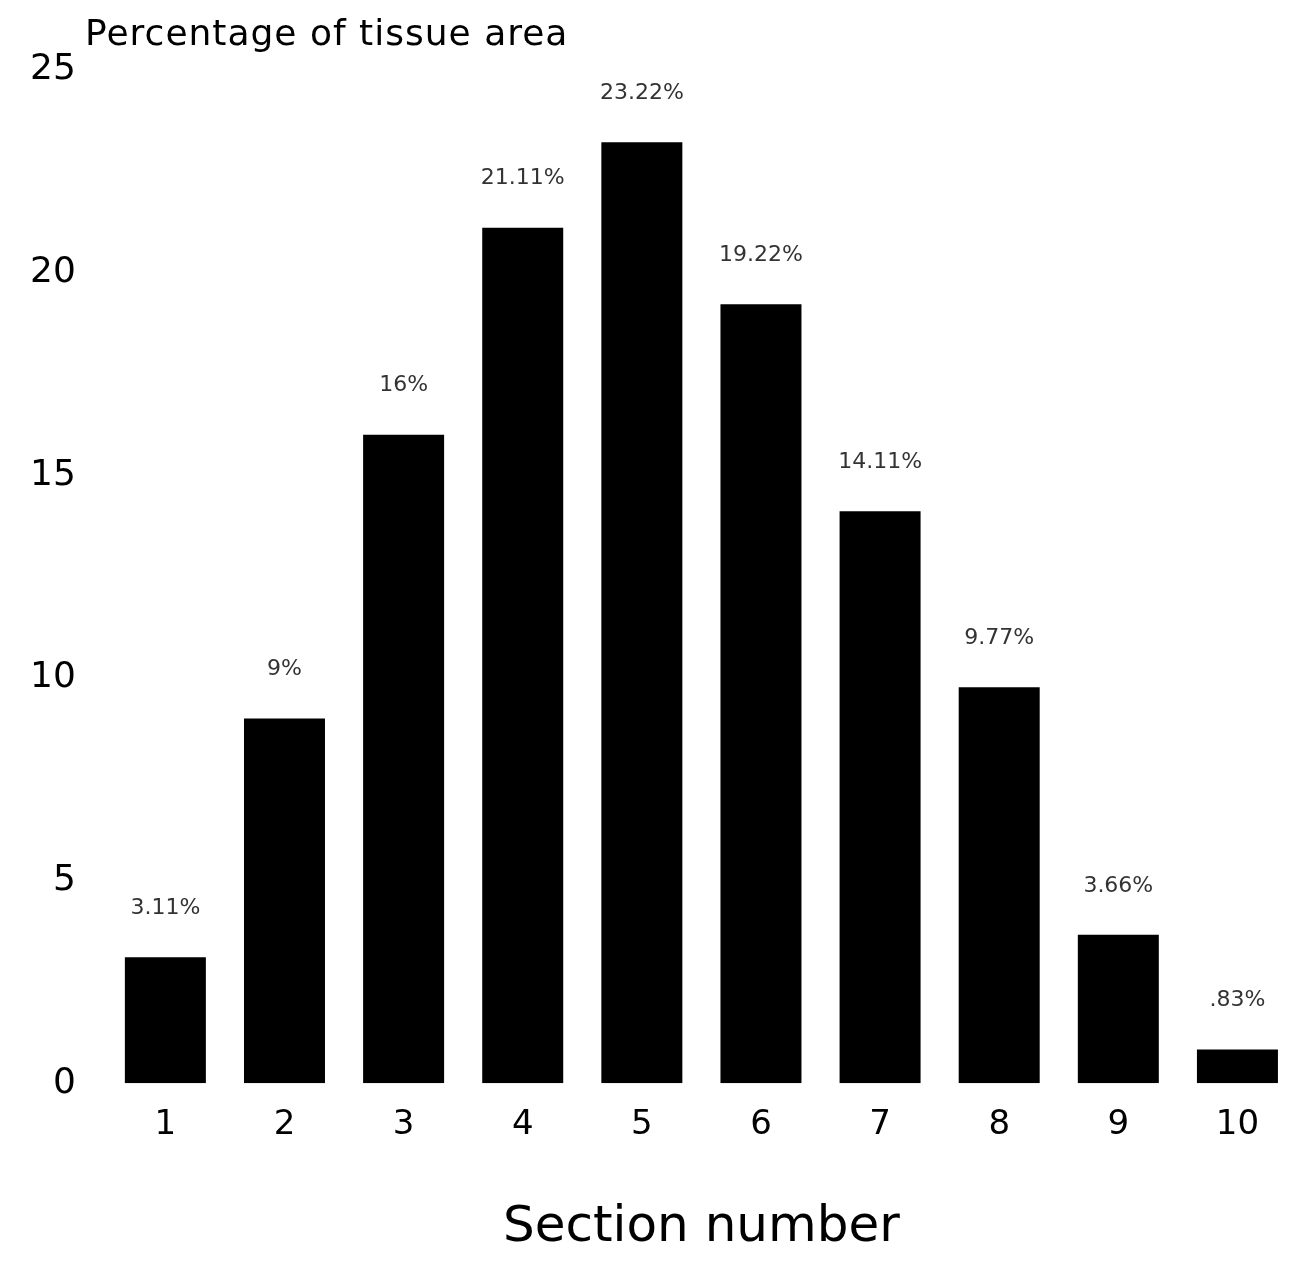  What do you see at coordinates (880, 1122) in the screenshot?
I see `x-tick-label: 7` at bounding box center [880, 1122].